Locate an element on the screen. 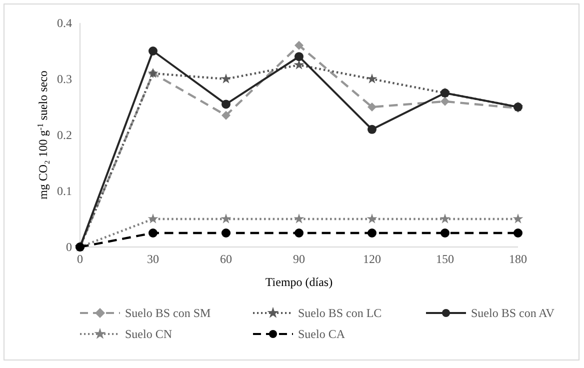 Image resolution: width=584 pixels, height=368 pixels. x-tick-label: 120 is located at coordinates (372, 259).